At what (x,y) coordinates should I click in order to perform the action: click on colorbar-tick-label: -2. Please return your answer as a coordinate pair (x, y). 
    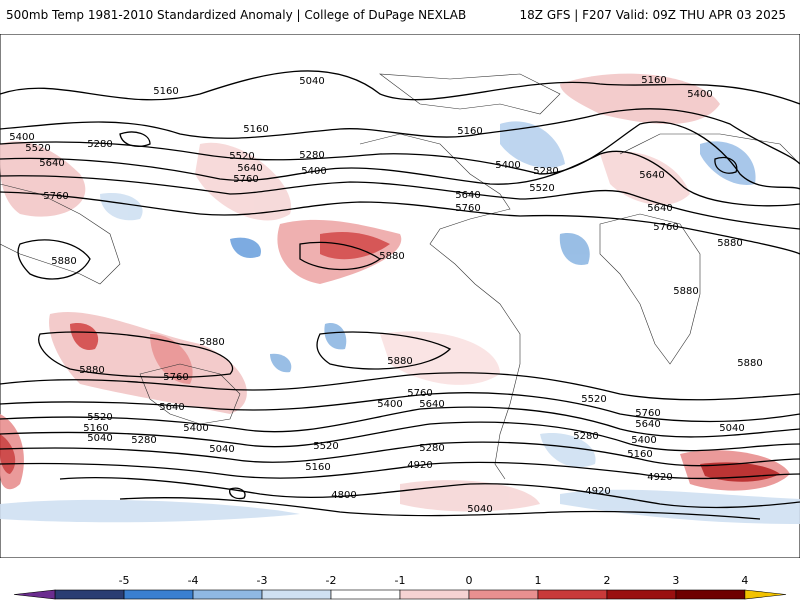
    Looking at the image, I should click on (331, 580).